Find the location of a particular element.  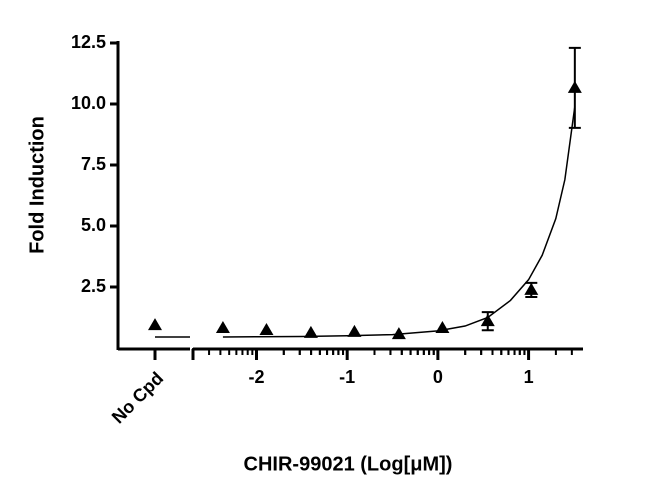

x-axis-title: CHIR-99021 (Log[μM]) is located at coordinates (348, 464).